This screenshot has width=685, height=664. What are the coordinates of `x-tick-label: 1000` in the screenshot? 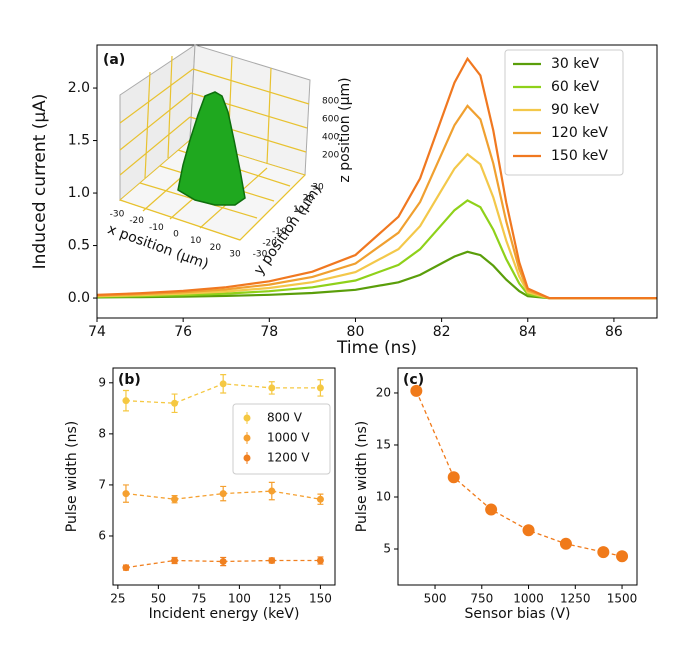 It's located at (528, 599).